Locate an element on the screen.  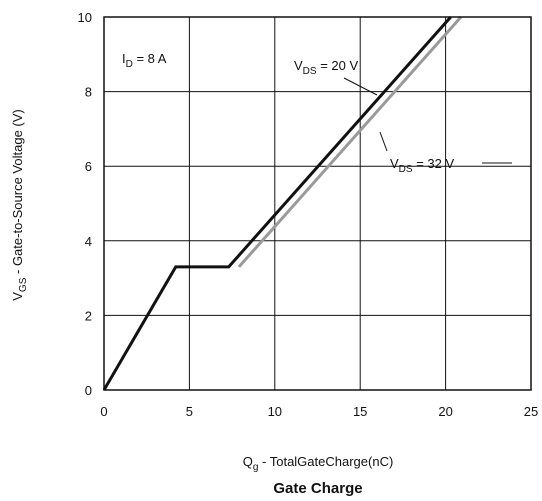
y-tick-label: 2 is located at coordinates (88, 315).